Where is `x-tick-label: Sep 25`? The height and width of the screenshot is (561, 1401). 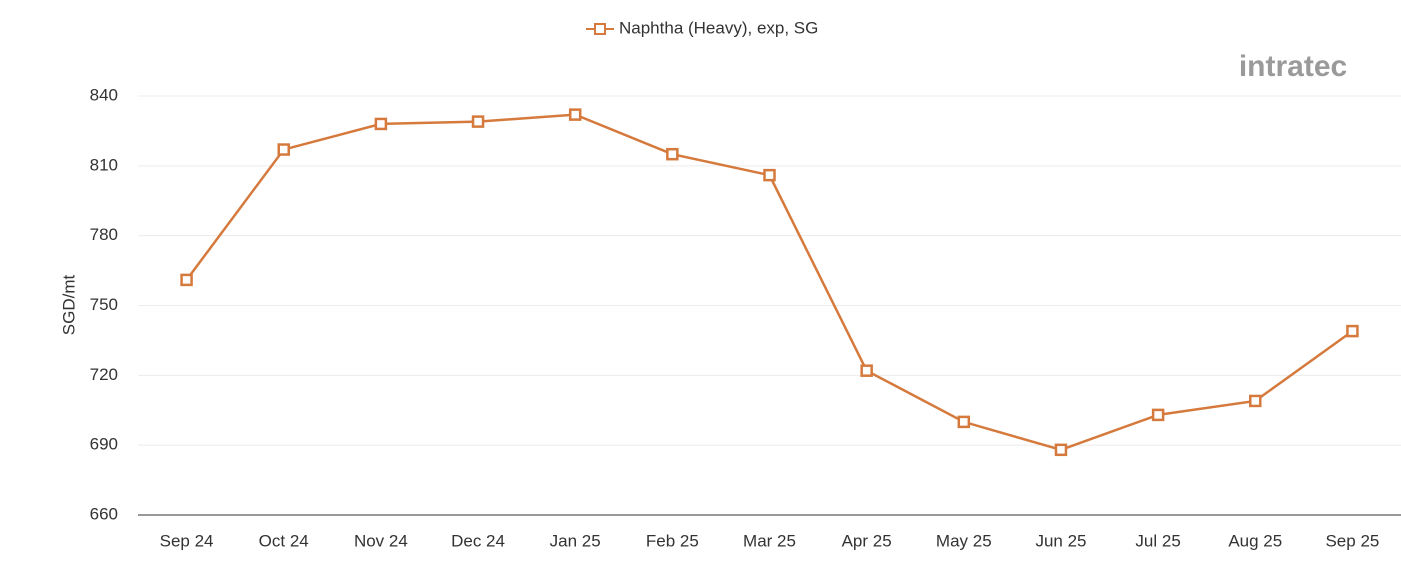
x-tick-label: Sep 25 is located at coordinates (1352, 540).